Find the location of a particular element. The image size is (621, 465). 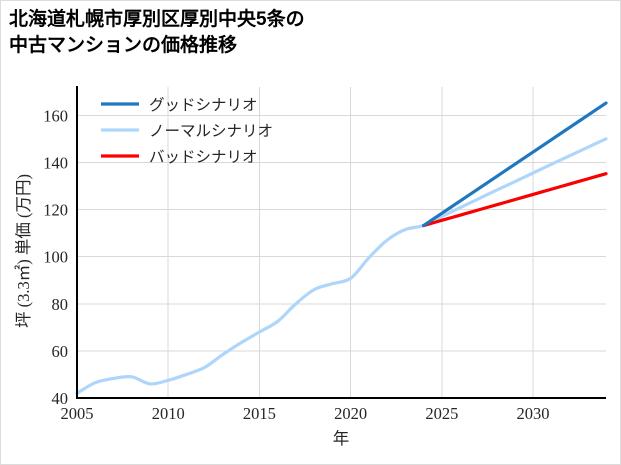

y-tick-label: 160 is located at coordinates (55, 115).